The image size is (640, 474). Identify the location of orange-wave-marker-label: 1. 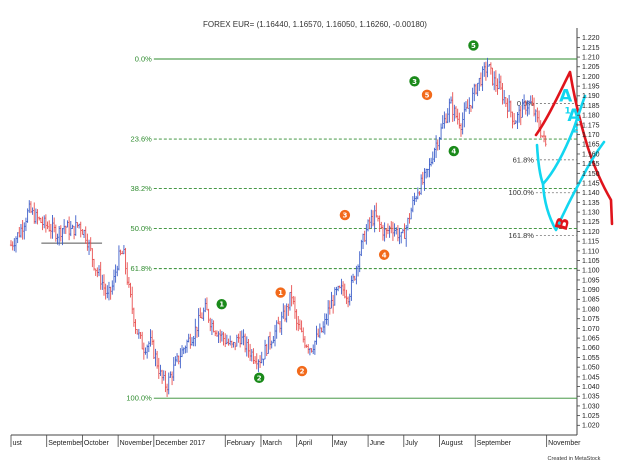
(280, 293).